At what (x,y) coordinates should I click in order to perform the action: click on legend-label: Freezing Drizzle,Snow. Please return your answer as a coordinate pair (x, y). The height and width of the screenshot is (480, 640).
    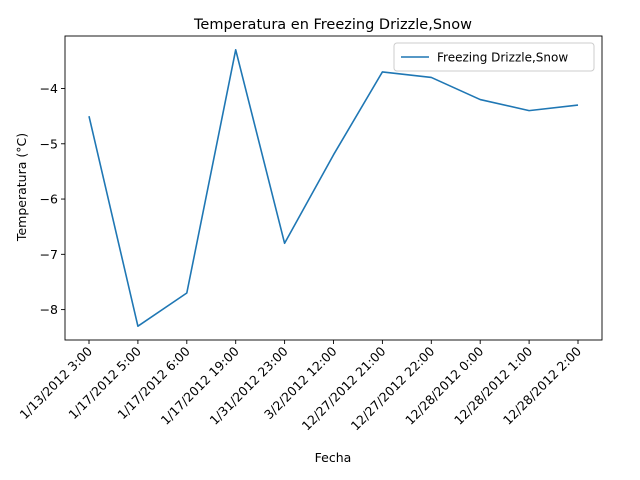
    Looking at the image, I should click on (502, 58).